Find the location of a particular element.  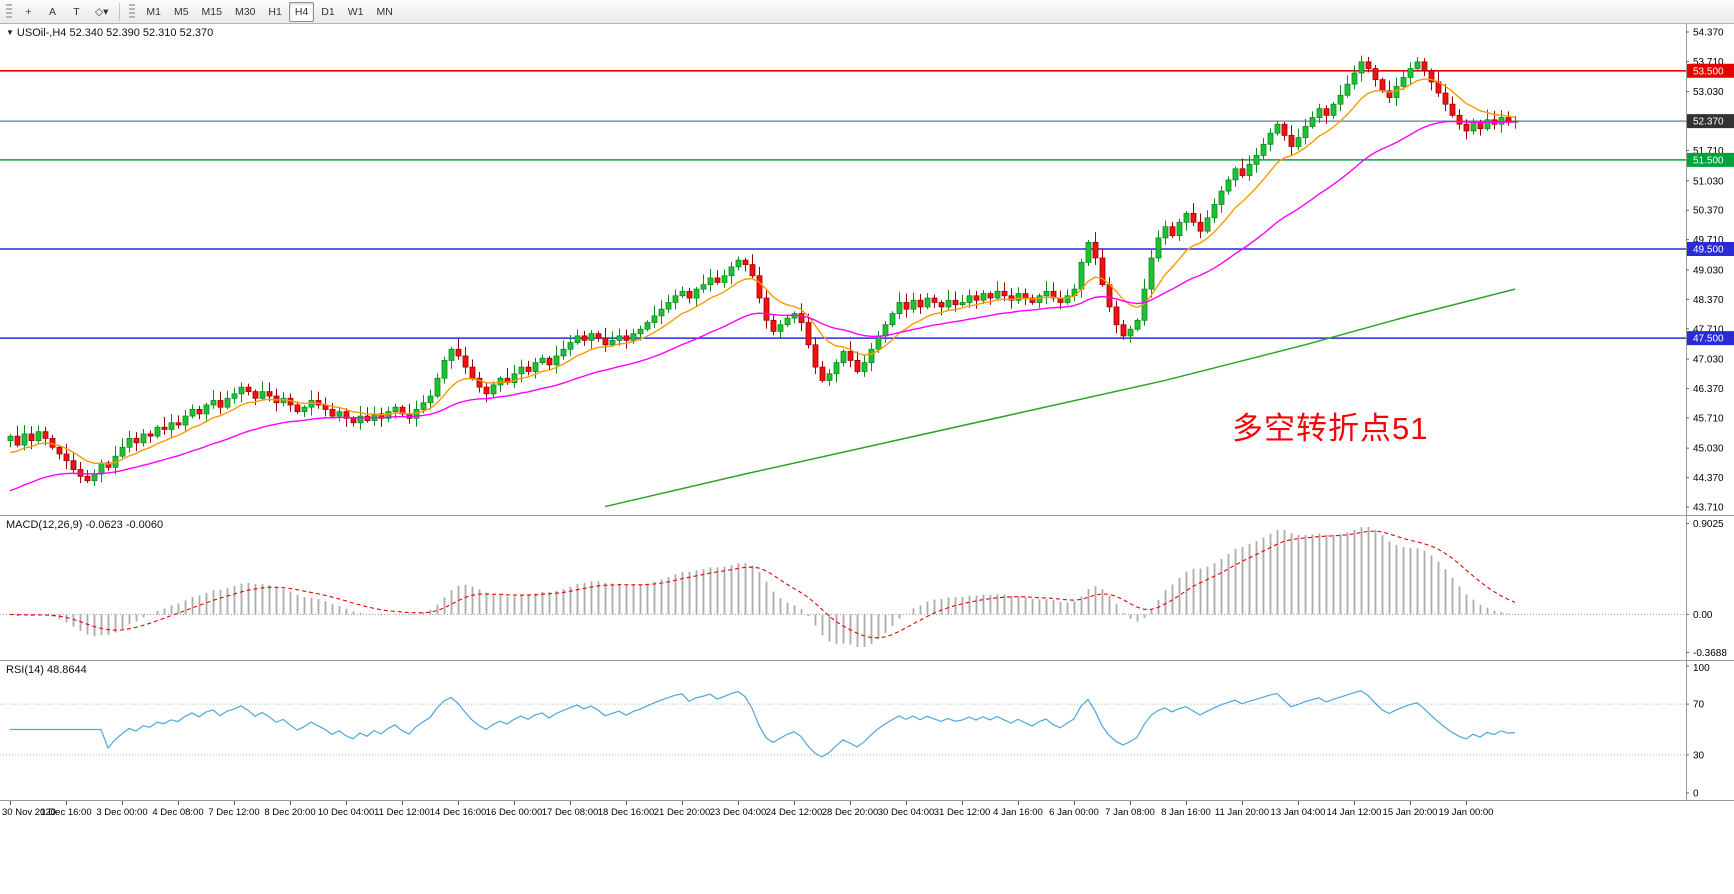

time-axis-label: 28 Dec 20:00 is located at coordinates (850, 812).